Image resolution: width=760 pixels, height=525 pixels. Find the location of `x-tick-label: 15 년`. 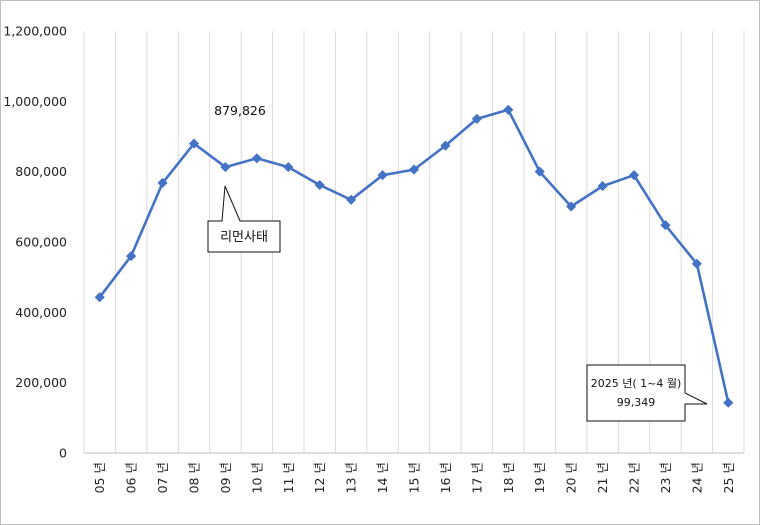

x-tick-label: 15 년 is located at coordinates (414, 477).